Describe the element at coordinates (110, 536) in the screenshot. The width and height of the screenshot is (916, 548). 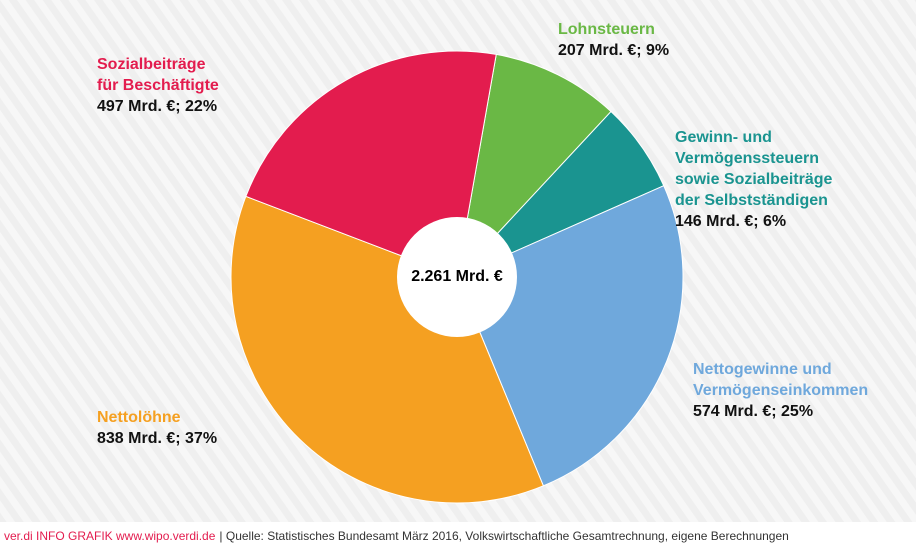
I see `source-brand: ver.di INFO GRAFIK www.wipo.verdi.de` at that location.